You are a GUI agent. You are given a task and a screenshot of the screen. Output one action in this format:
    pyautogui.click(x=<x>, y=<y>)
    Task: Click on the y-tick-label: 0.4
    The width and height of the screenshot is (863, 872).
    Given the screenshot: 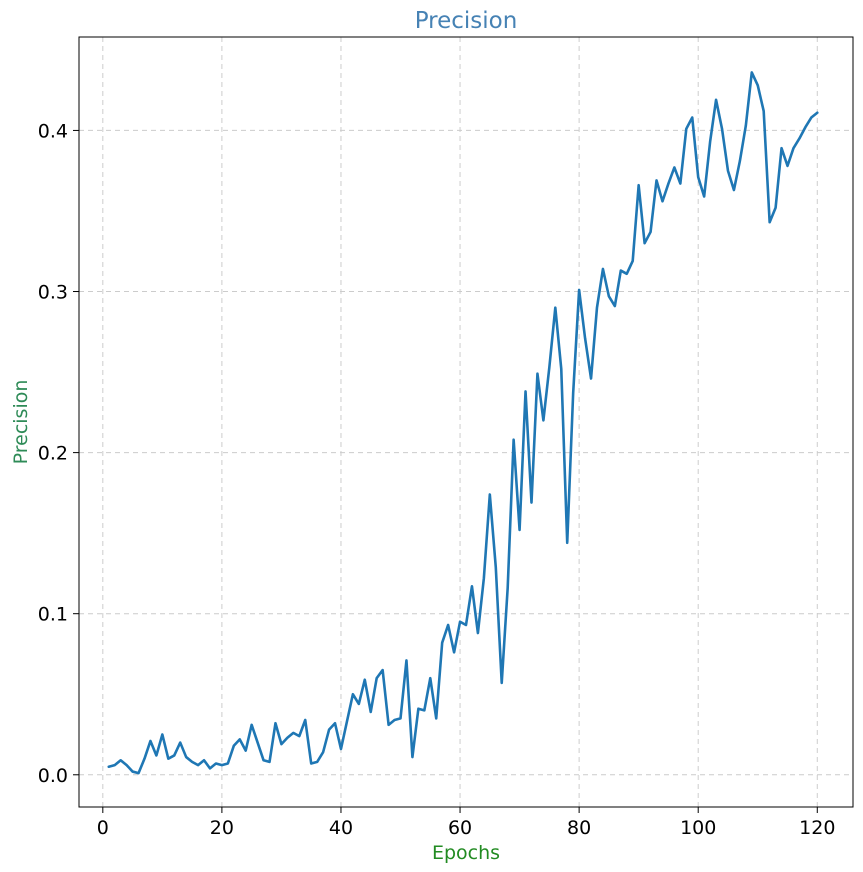 What is the action you would take?
    pyautogui.click(x=53, y=131)
    